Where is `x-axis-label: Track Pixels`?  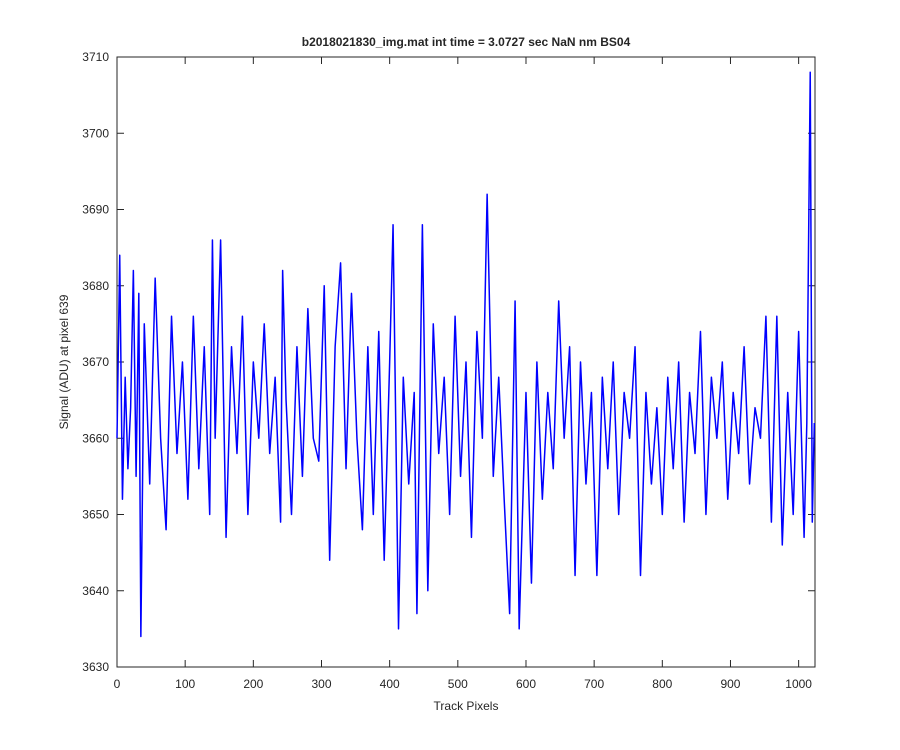 x-axis-label: Track Pixels is located at coordinates (466, 706).